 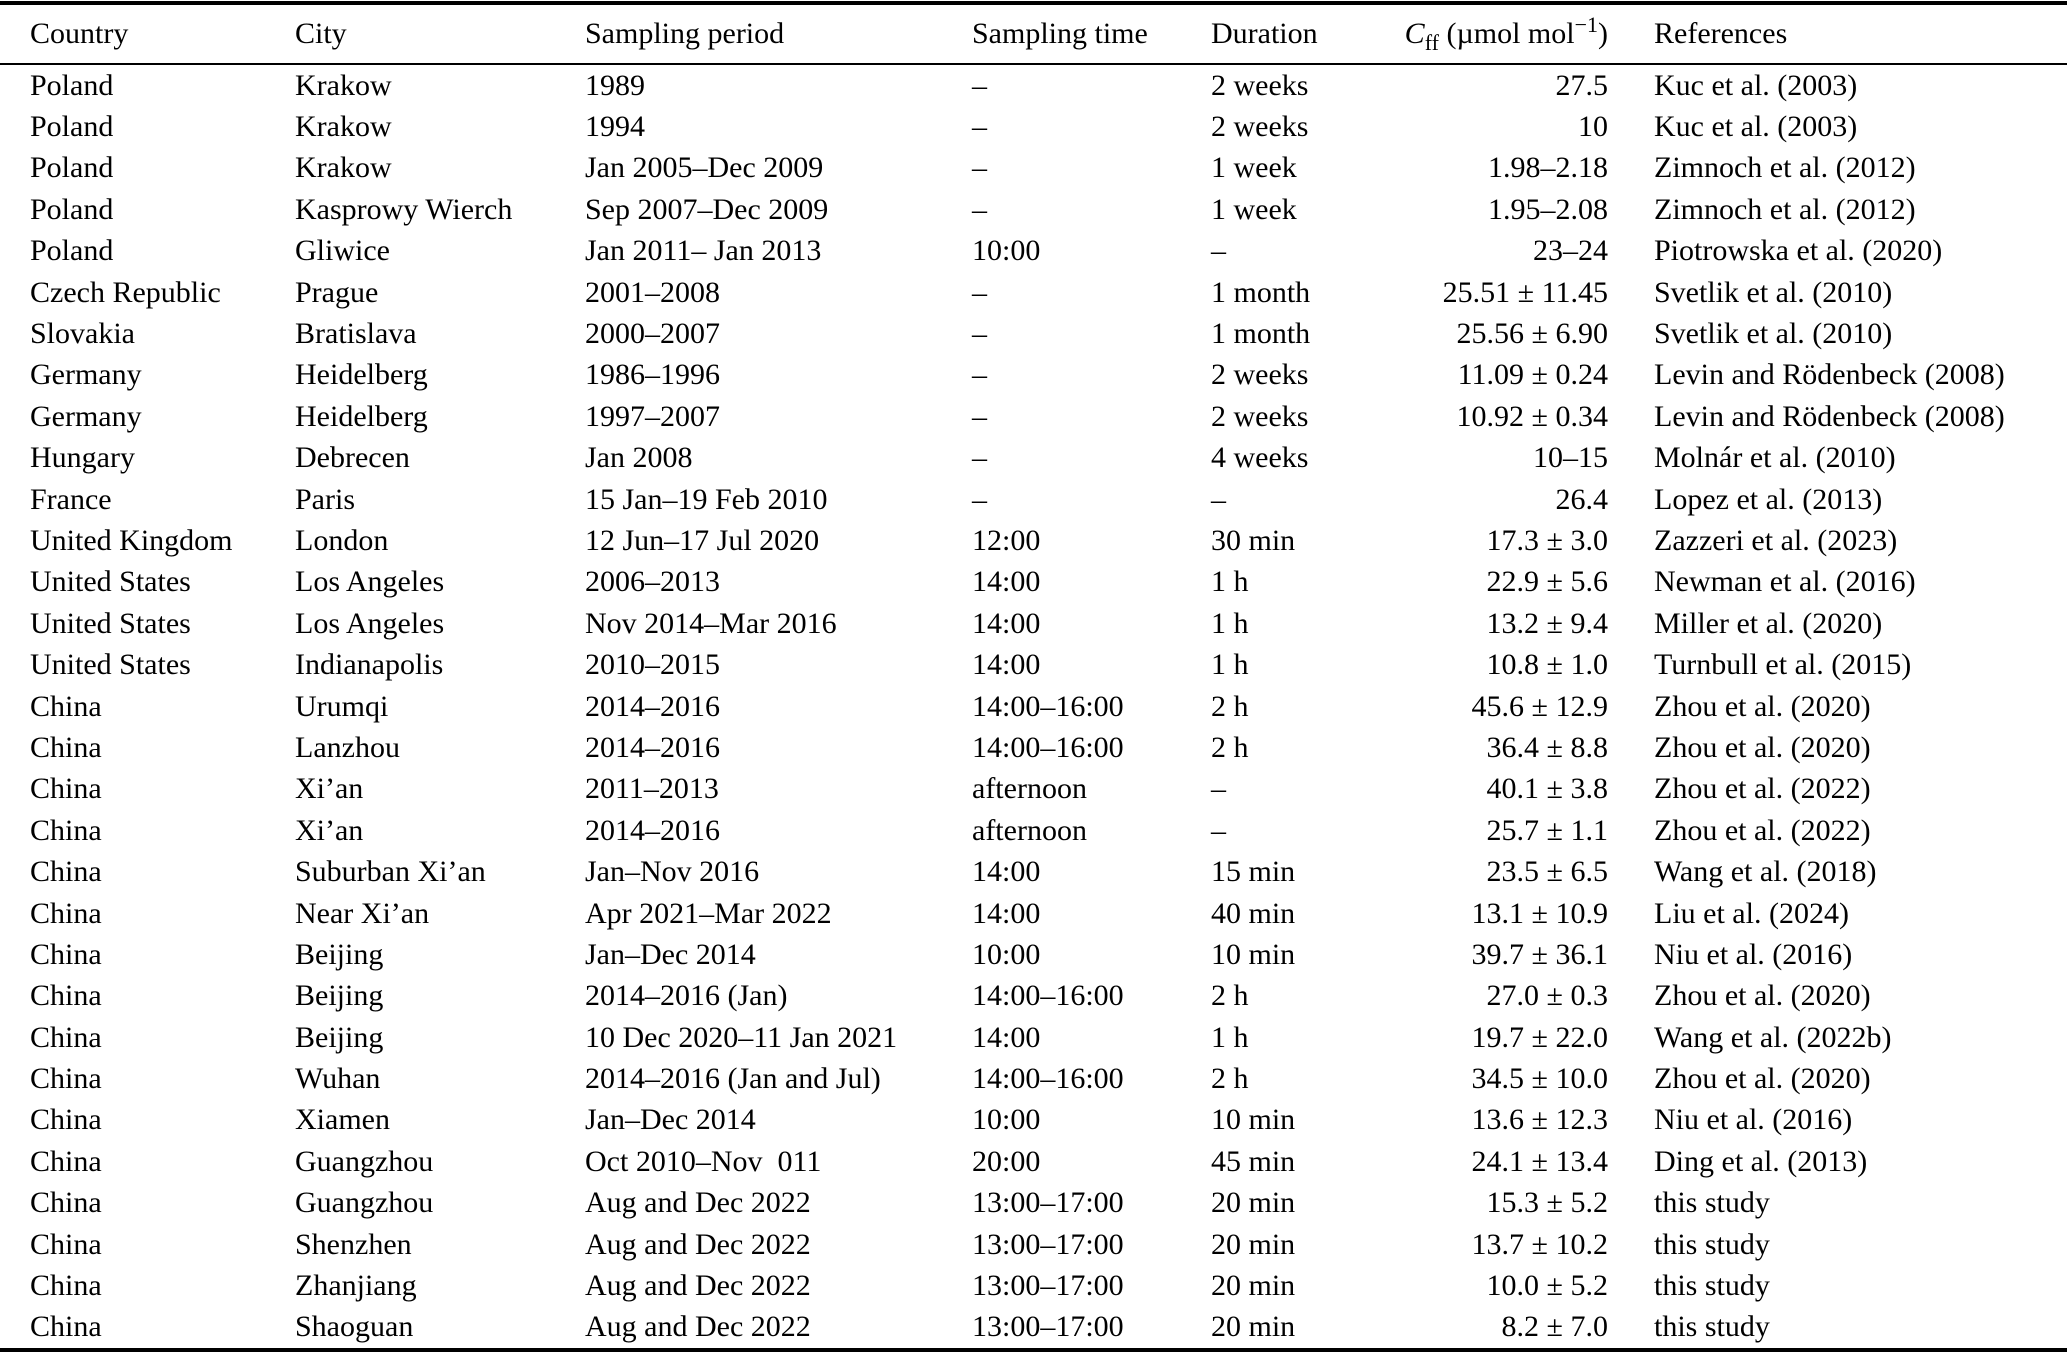 What do you see at coordinates (1261, 334) in the screenshot?
I see `cell-duration: 1 month` at bounding box center [1261, 334].